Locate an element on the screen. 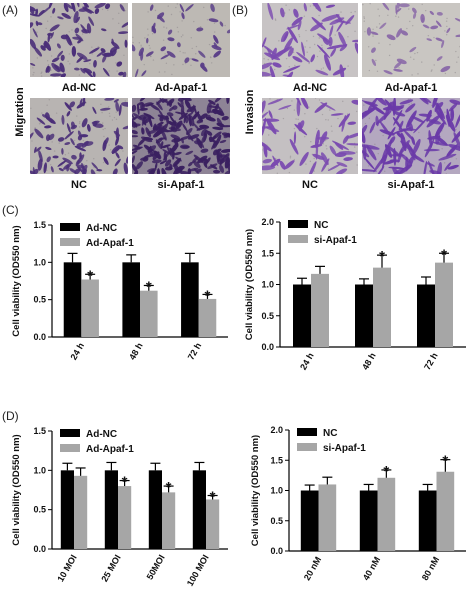  x-tick-label: 48 h is located at coordinates (369, 361).